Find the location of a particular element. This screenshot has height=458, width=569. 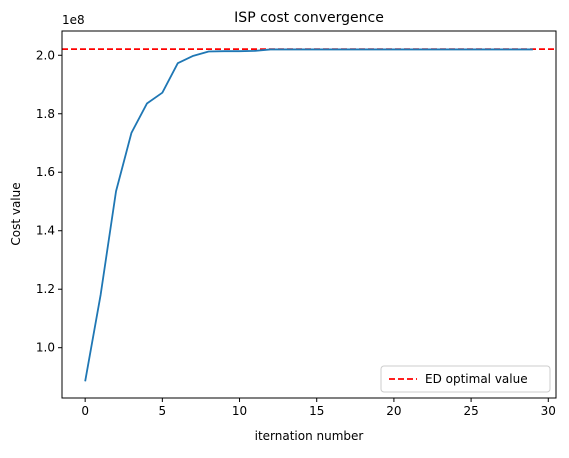

x-tick-label: 10 is located at coordinates (239, 411).